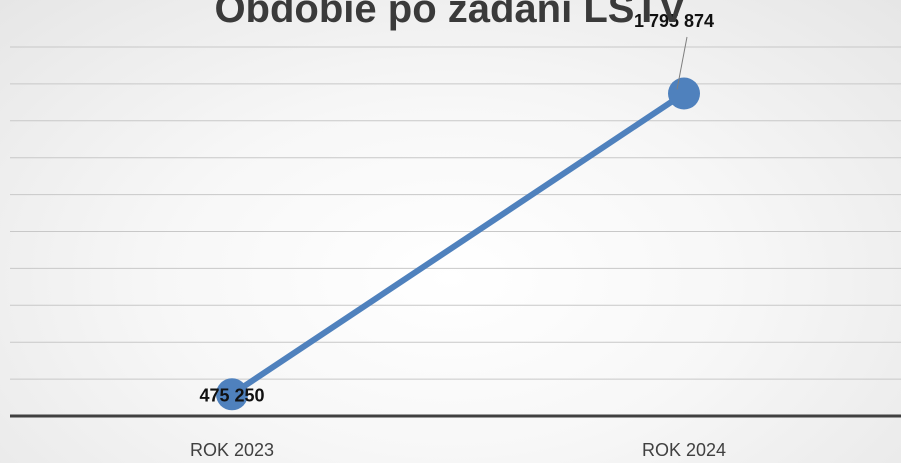 The height and width of the screenshot is (463, 901). Describe the element at coordinates (684, 450) in the screenshot. I see `x-tick-label: ROK 2024` at that location.